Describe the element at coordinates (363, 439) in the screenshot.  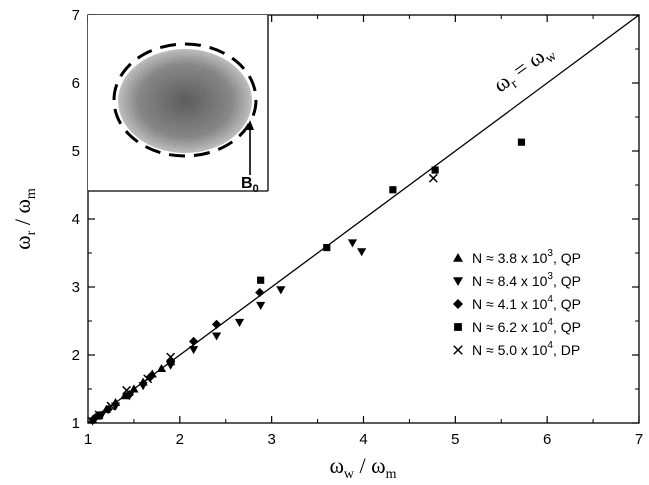
I see `x-tick-label: 4` at that location.